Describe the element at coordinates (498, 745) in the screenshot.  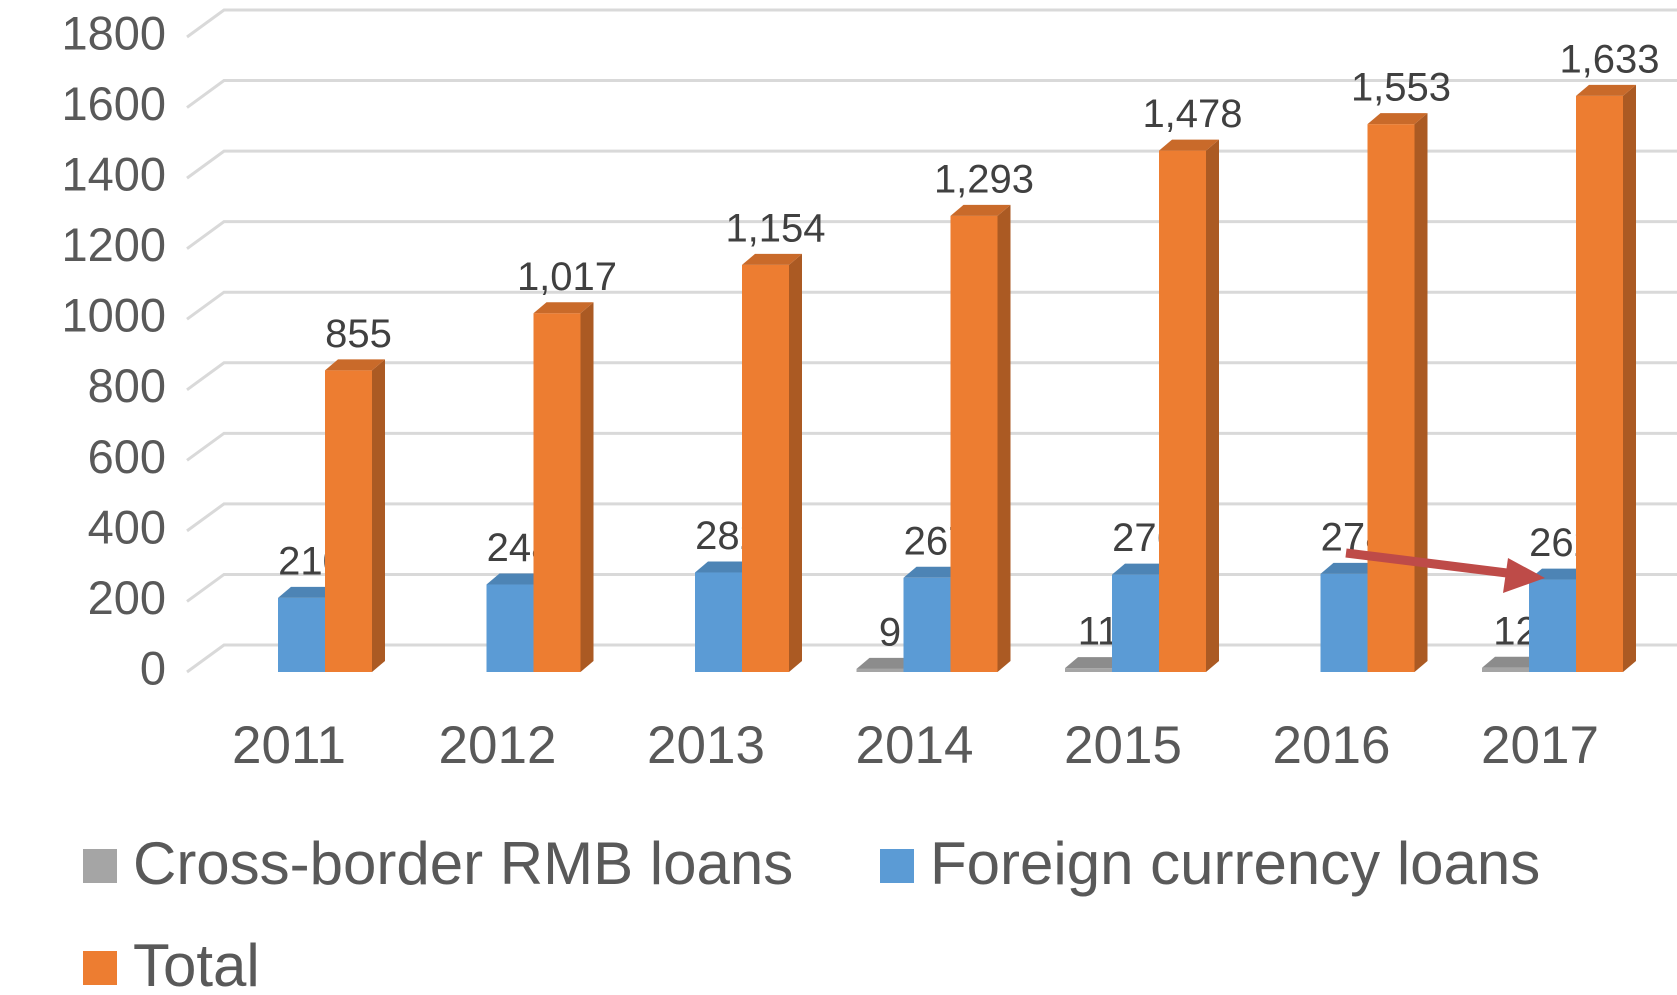
I see `x-tick-label: 2012` at that location.